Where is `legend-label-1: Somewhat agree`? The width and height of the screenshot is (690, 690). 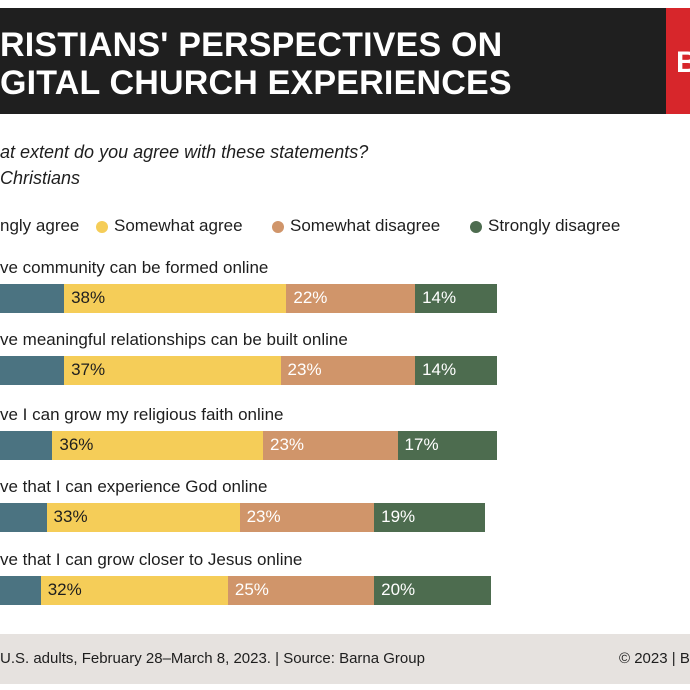 legend-label-1: Somewhat agree is located at coordinates (178, 225).